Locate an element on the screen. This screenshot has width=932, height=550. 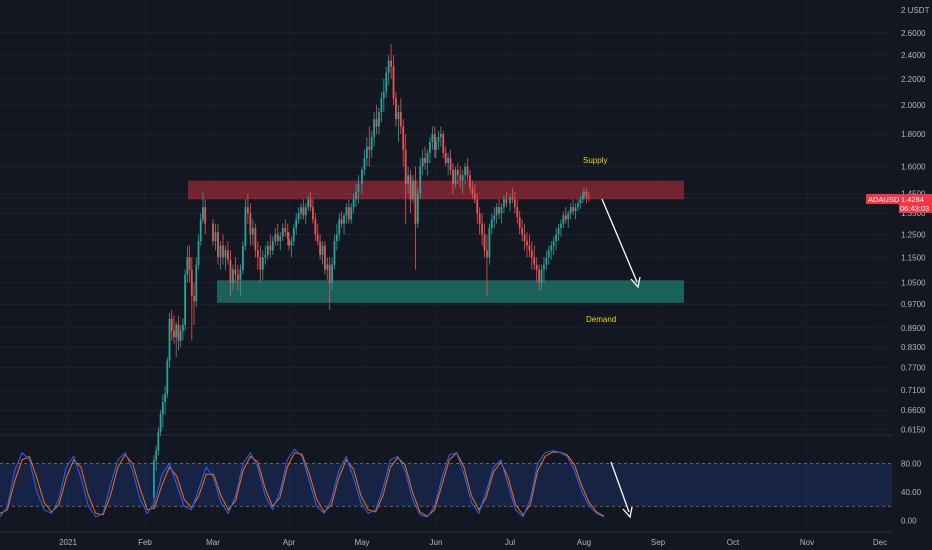
time-axis: 2021 Feb Mar Apr May Jun Jul Aug Sep Oct Nov Dec is located at coordinates (446, 539).